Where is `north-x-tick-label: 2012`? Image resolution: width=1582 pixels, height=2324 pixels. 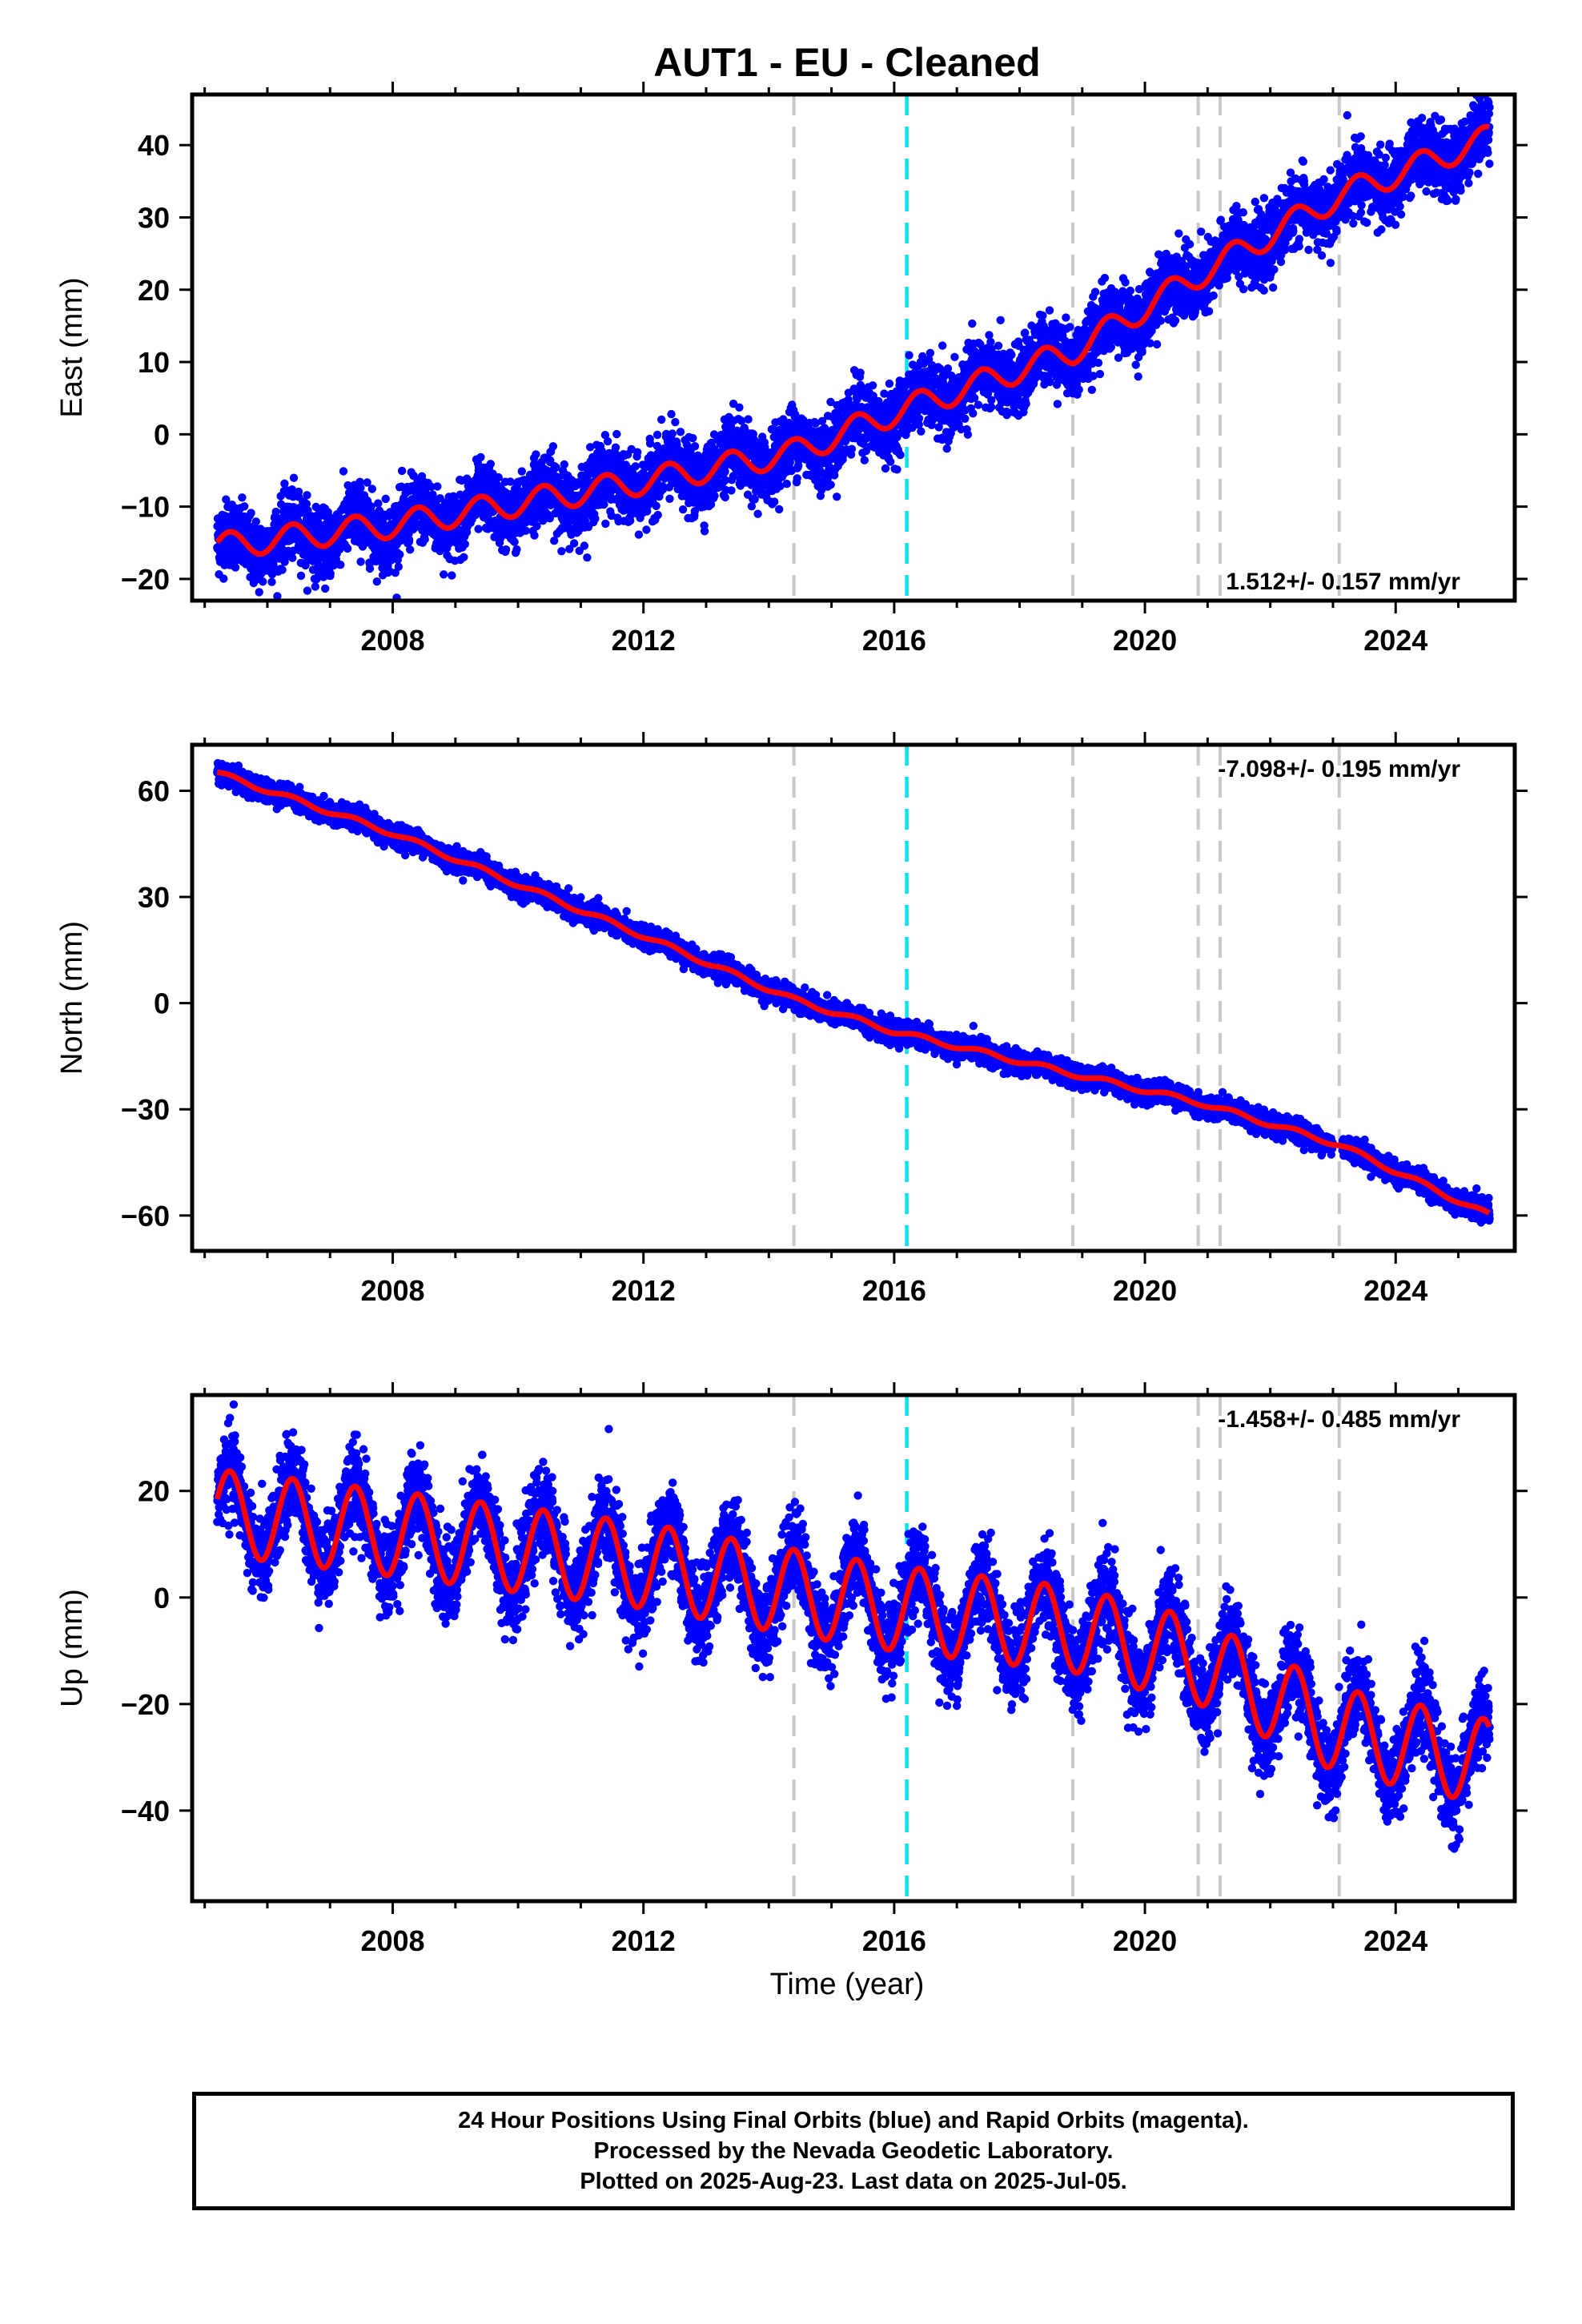
north-x-tick-label: 2012 is located at coordinates (644, 1290).